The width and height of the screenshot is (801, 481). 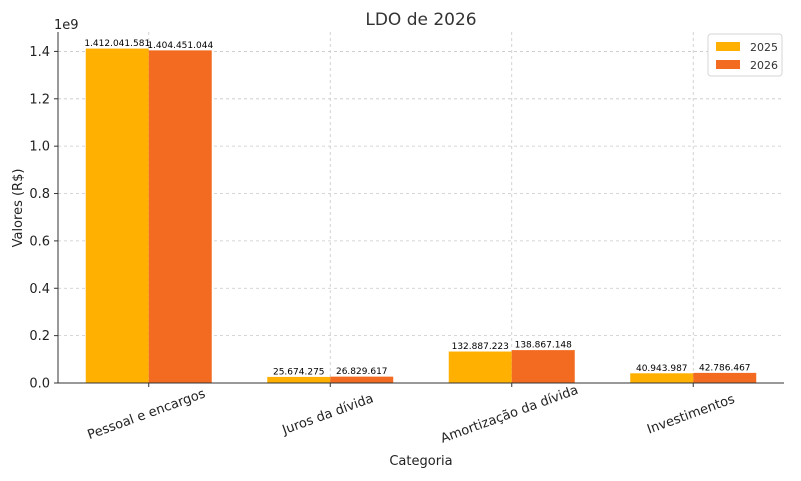 What do you see at coordinates (480, 347) in the screenshot?
I see `data-label-2025-2: 132.887.223` at bounding box center [480, 347].